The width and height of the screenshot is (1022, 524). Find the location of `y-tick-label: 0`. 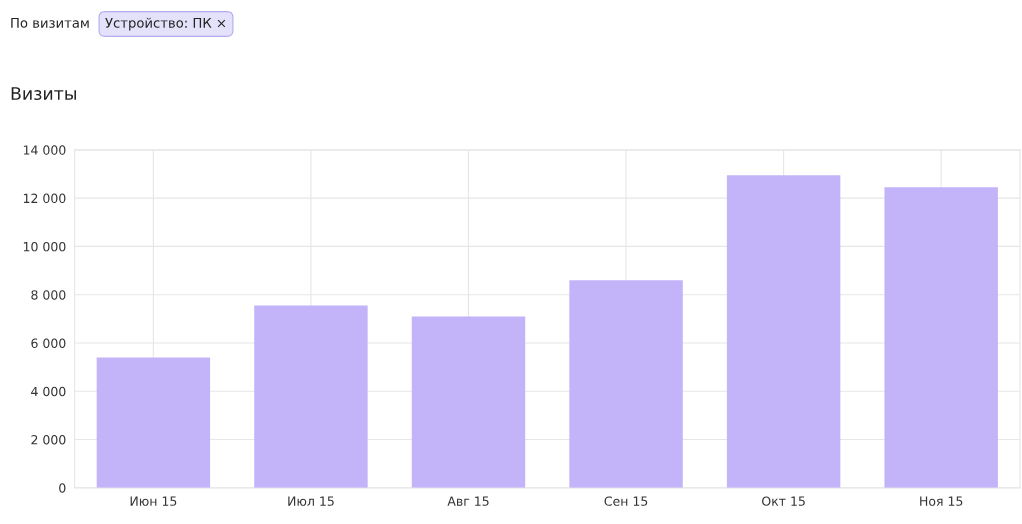

y-tick-label: 0 is located at coordinates (62, 488).